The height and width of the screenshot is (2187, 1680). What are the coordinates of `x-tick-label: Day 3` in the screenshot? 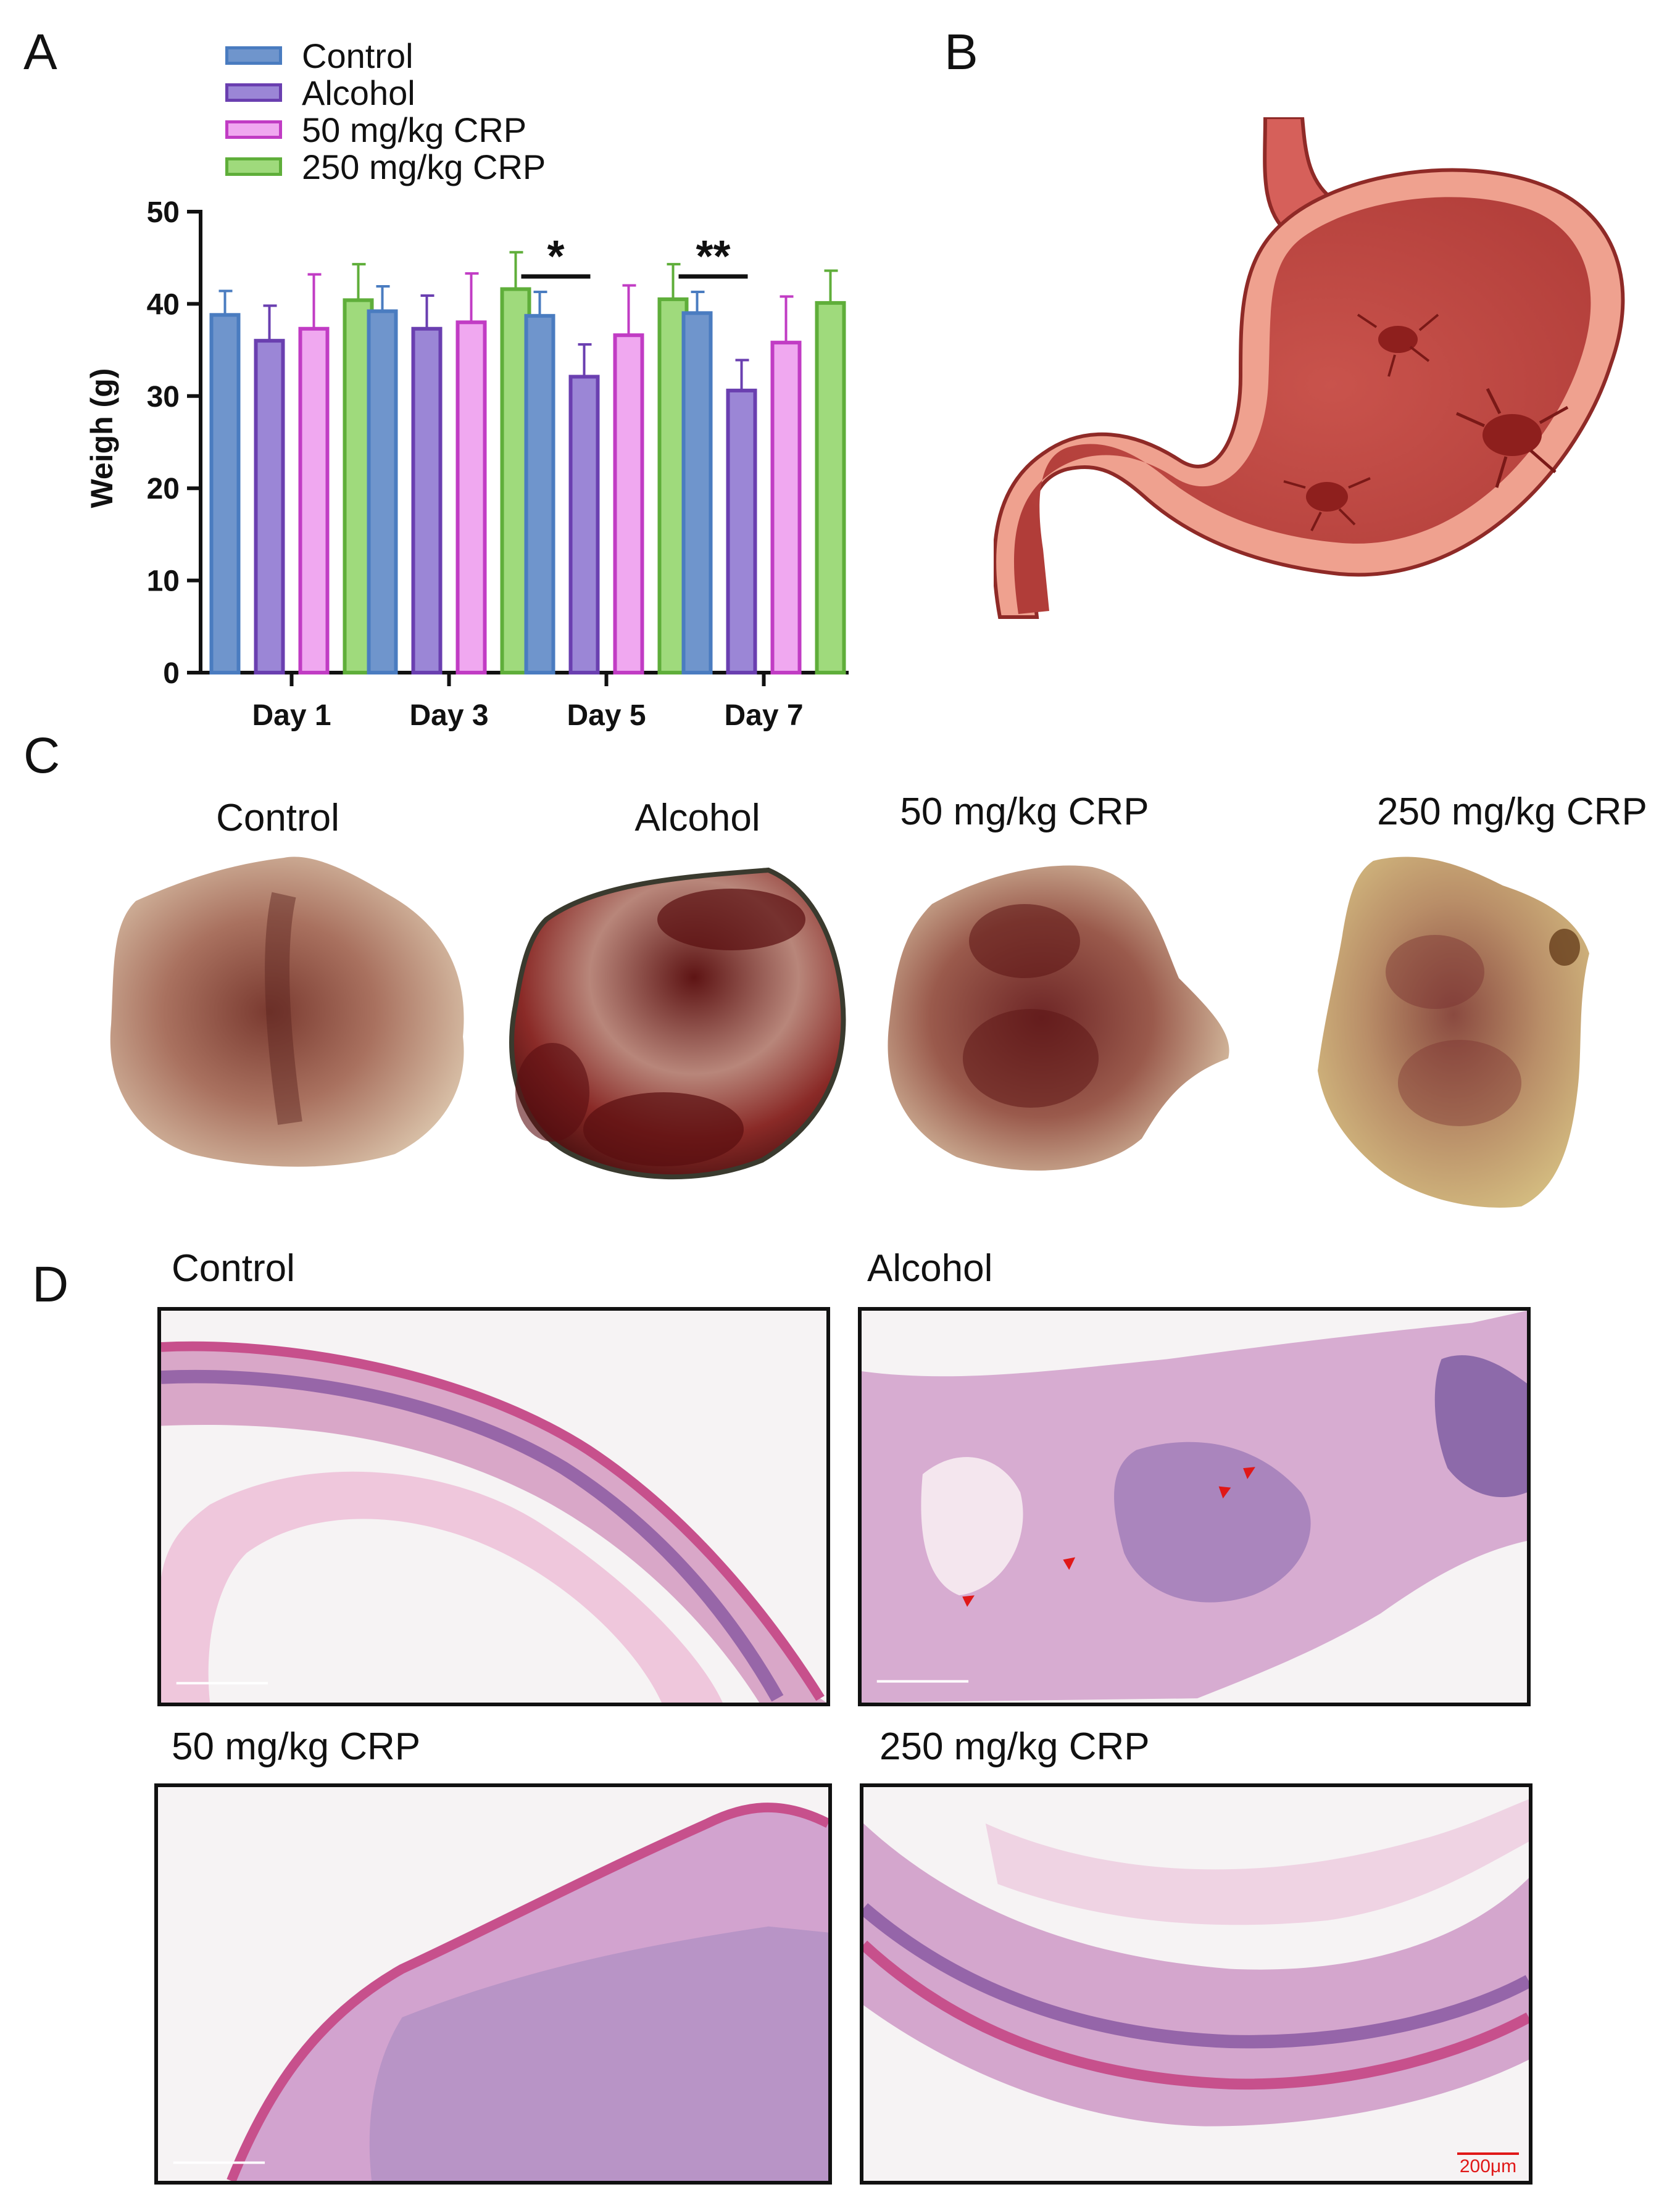 It's located at (448, 715).